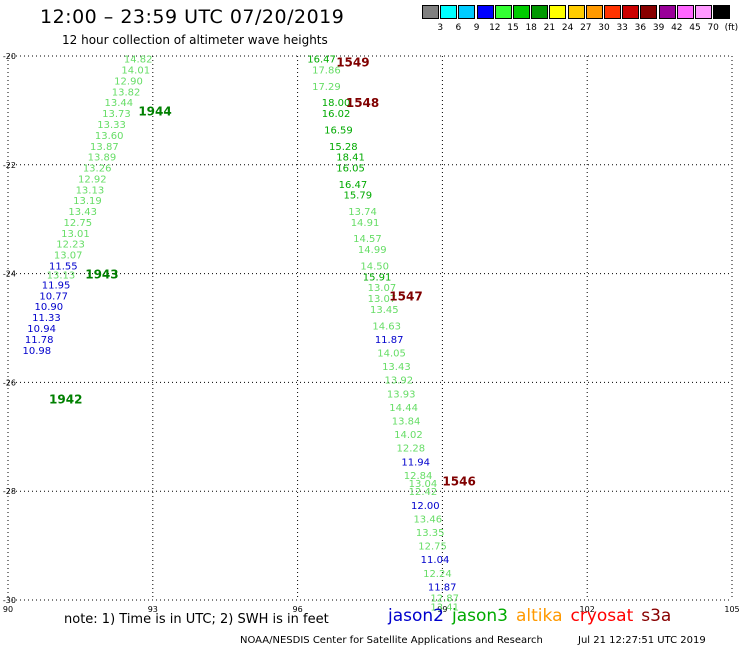 This screenshot has width=740, height=650. What do you see at coordinates (444, 598) in the screenshot?
I see `wave-height-value: 12.87` at bounding box center [444, 598].